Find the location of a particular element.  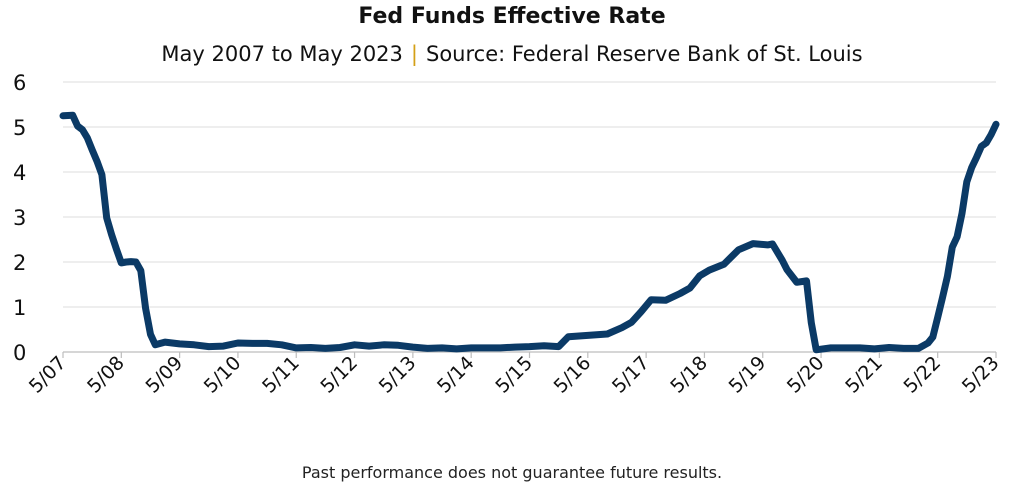

x-tick-label: 5/08 is located at coordinates (106, 375).